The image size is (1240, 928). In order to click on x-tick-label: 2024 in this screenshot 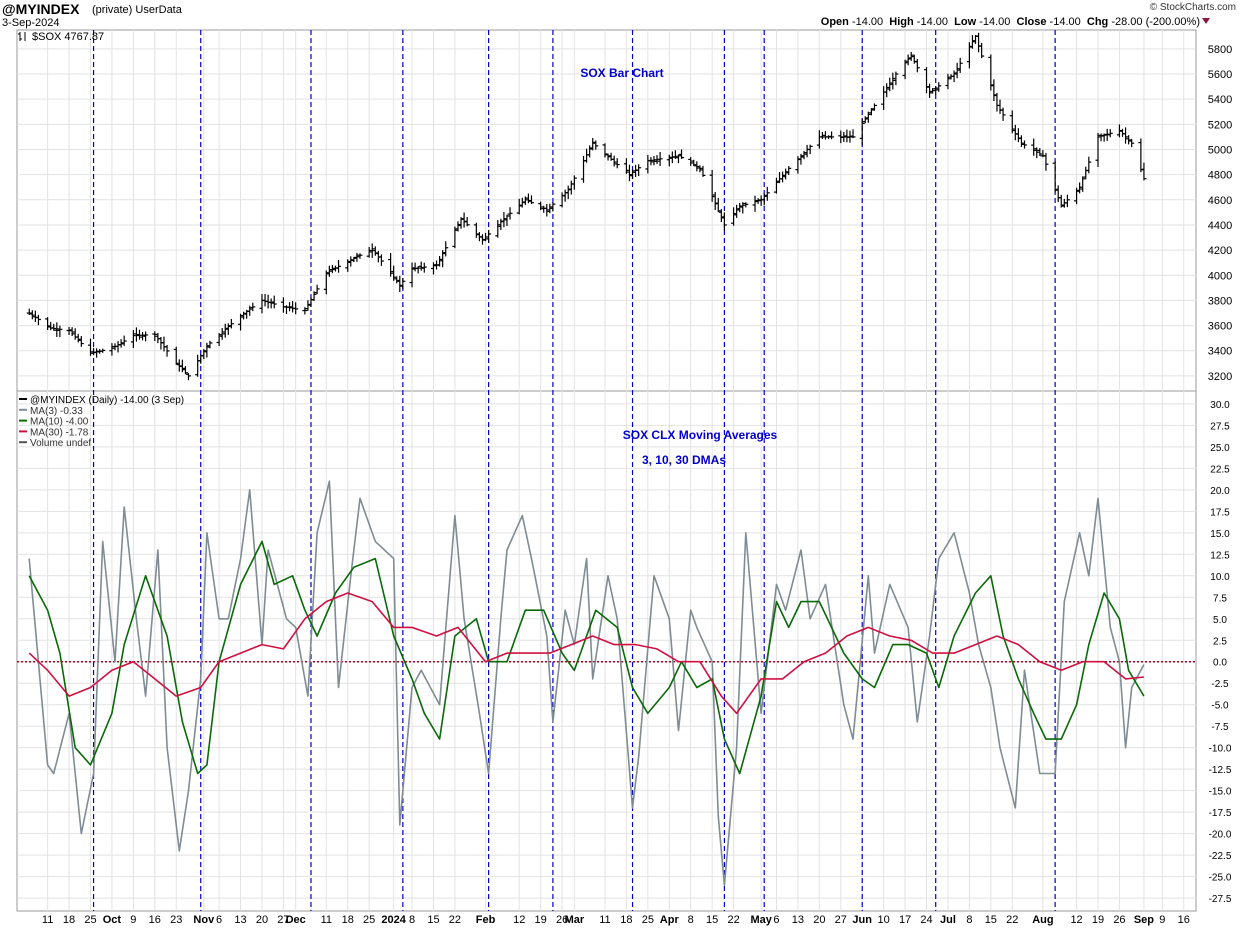, I will do `click(393, 920)`.